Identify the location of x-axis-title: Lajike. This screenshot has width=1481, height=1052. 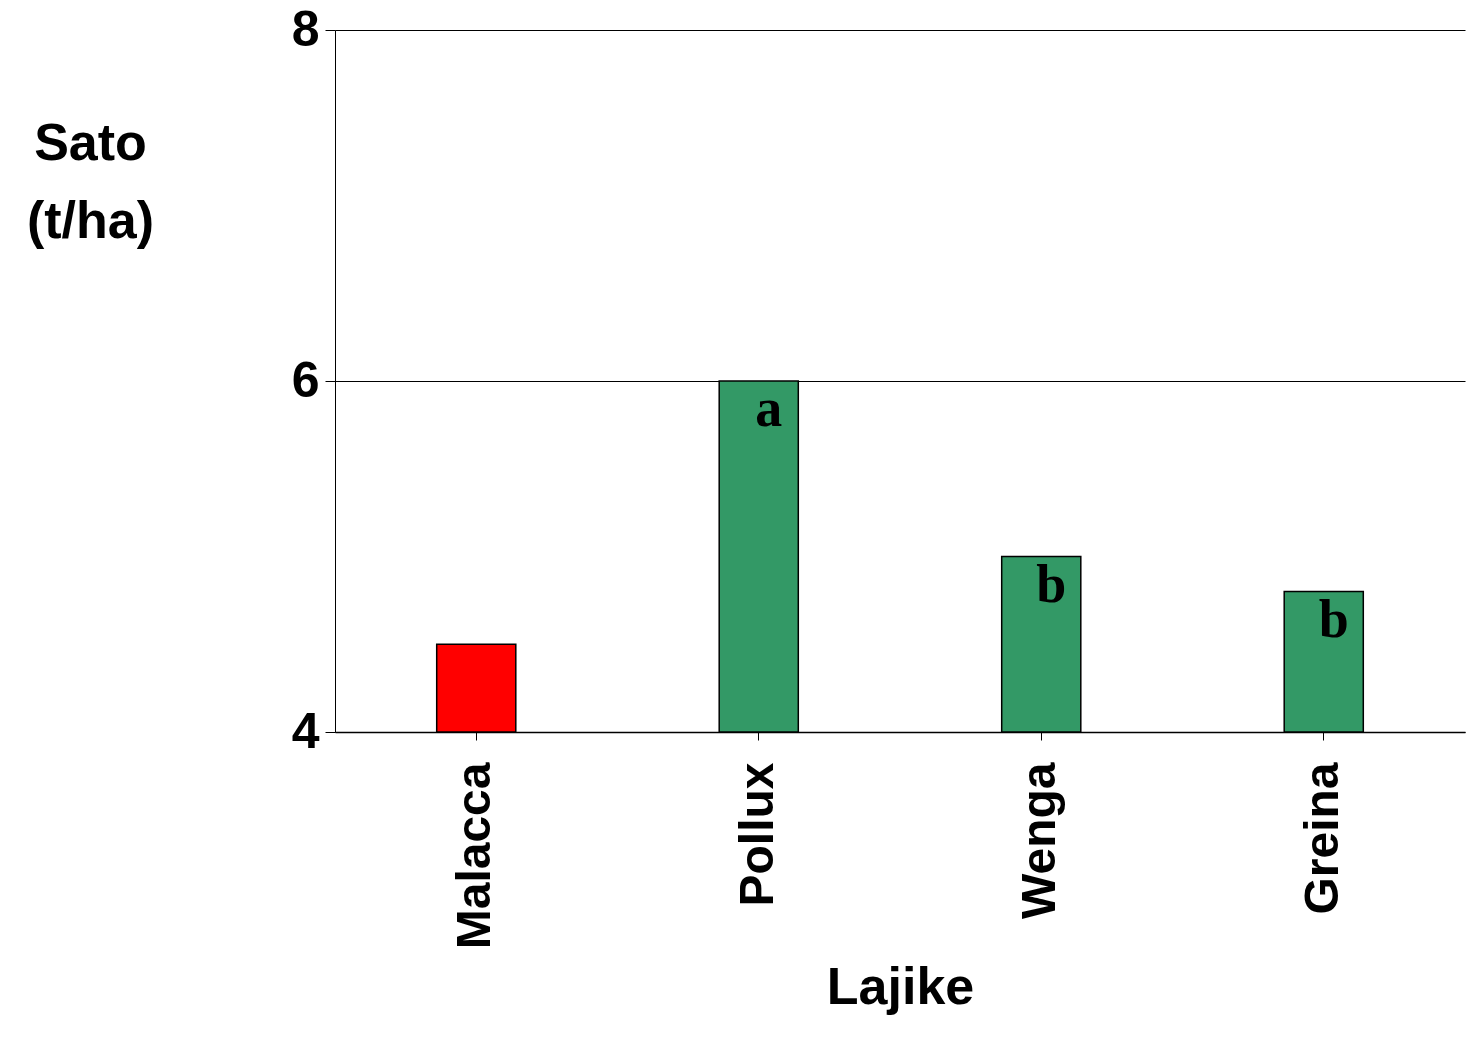
(900, 985).